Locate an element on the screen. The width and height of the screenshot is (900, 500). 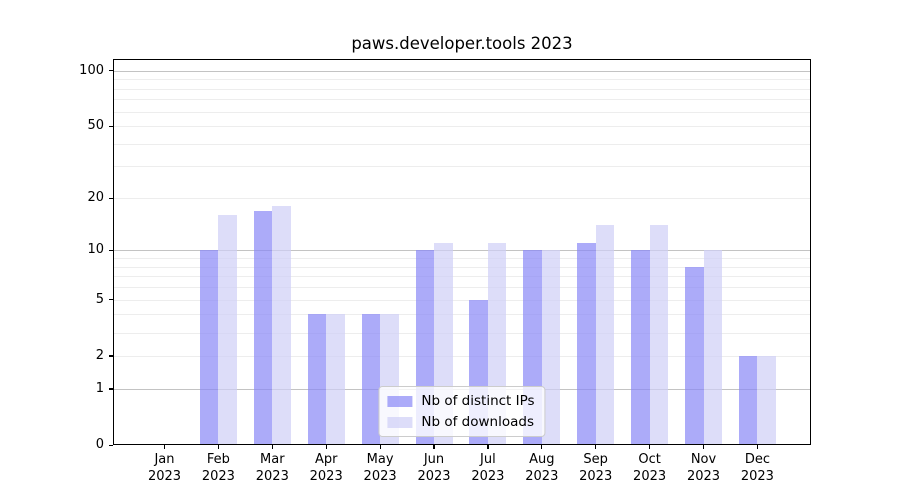
y-tick-label-50: 50 is located at coordinates (95, 126).